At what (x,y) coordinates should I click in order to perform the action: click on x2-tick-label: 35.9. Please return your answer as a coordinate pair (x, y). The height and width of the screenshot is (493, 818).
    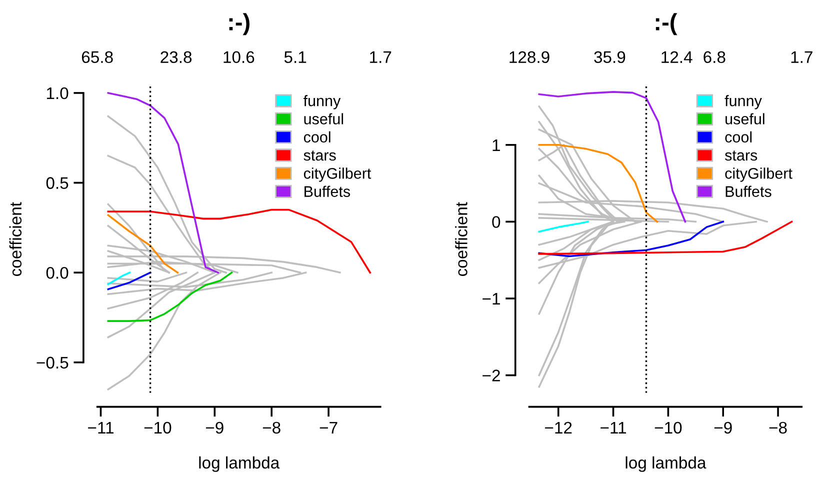
    Looking at the image, I should click on (610, 57).